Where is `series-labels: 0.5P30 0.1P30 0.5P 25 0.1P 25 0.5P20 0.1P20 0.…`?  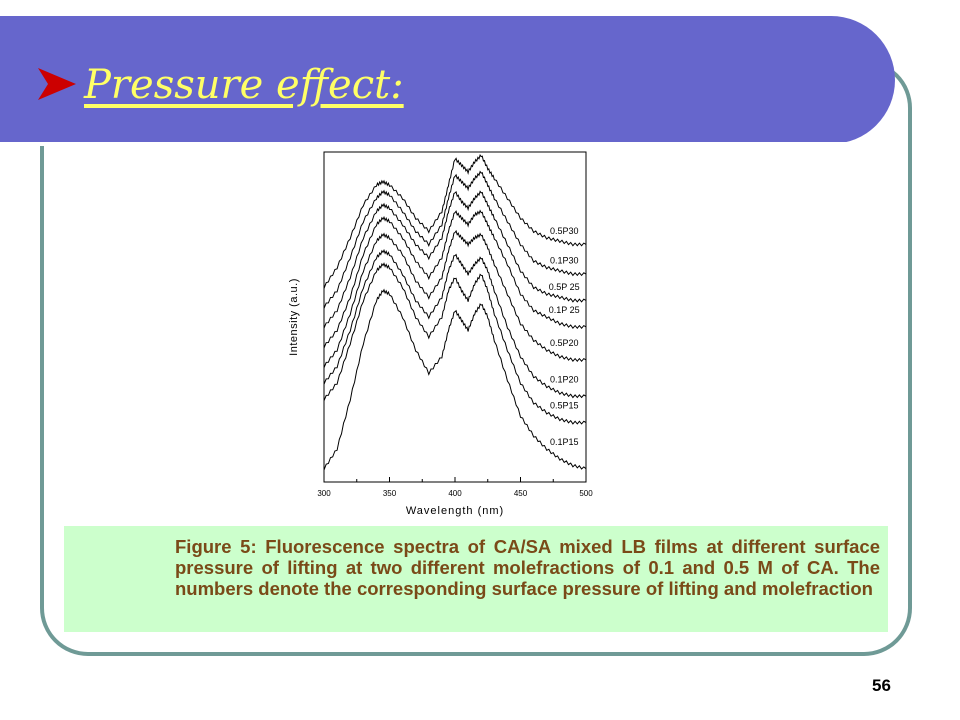
series-labels: 0.5P30 0.1P30 0.5P 25 0.1P 25 0.5P20 0.1P20 0.… is located at coordinates (564, 336).